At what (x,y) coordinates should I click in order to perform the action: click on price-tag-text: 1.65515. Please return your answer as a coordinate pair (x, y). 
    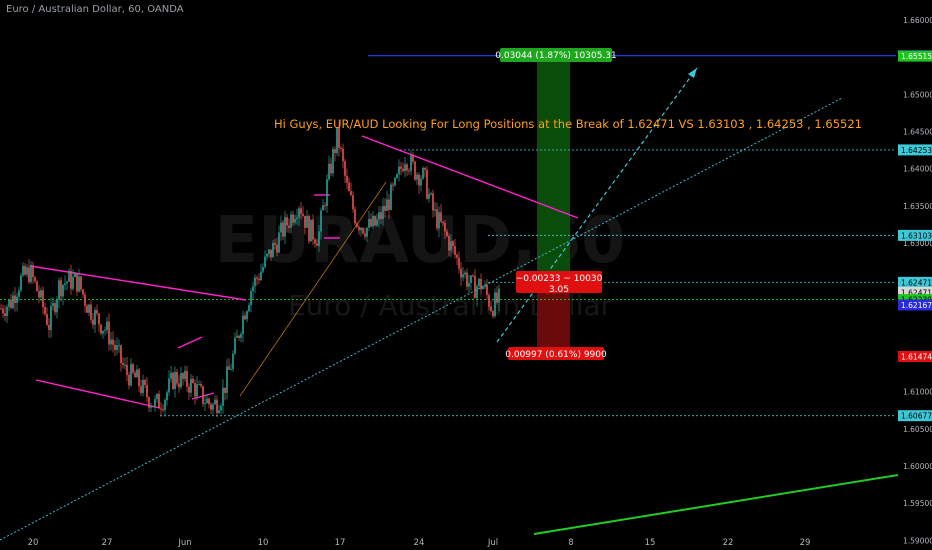
    Looking at the image, I should click on (916, 56).